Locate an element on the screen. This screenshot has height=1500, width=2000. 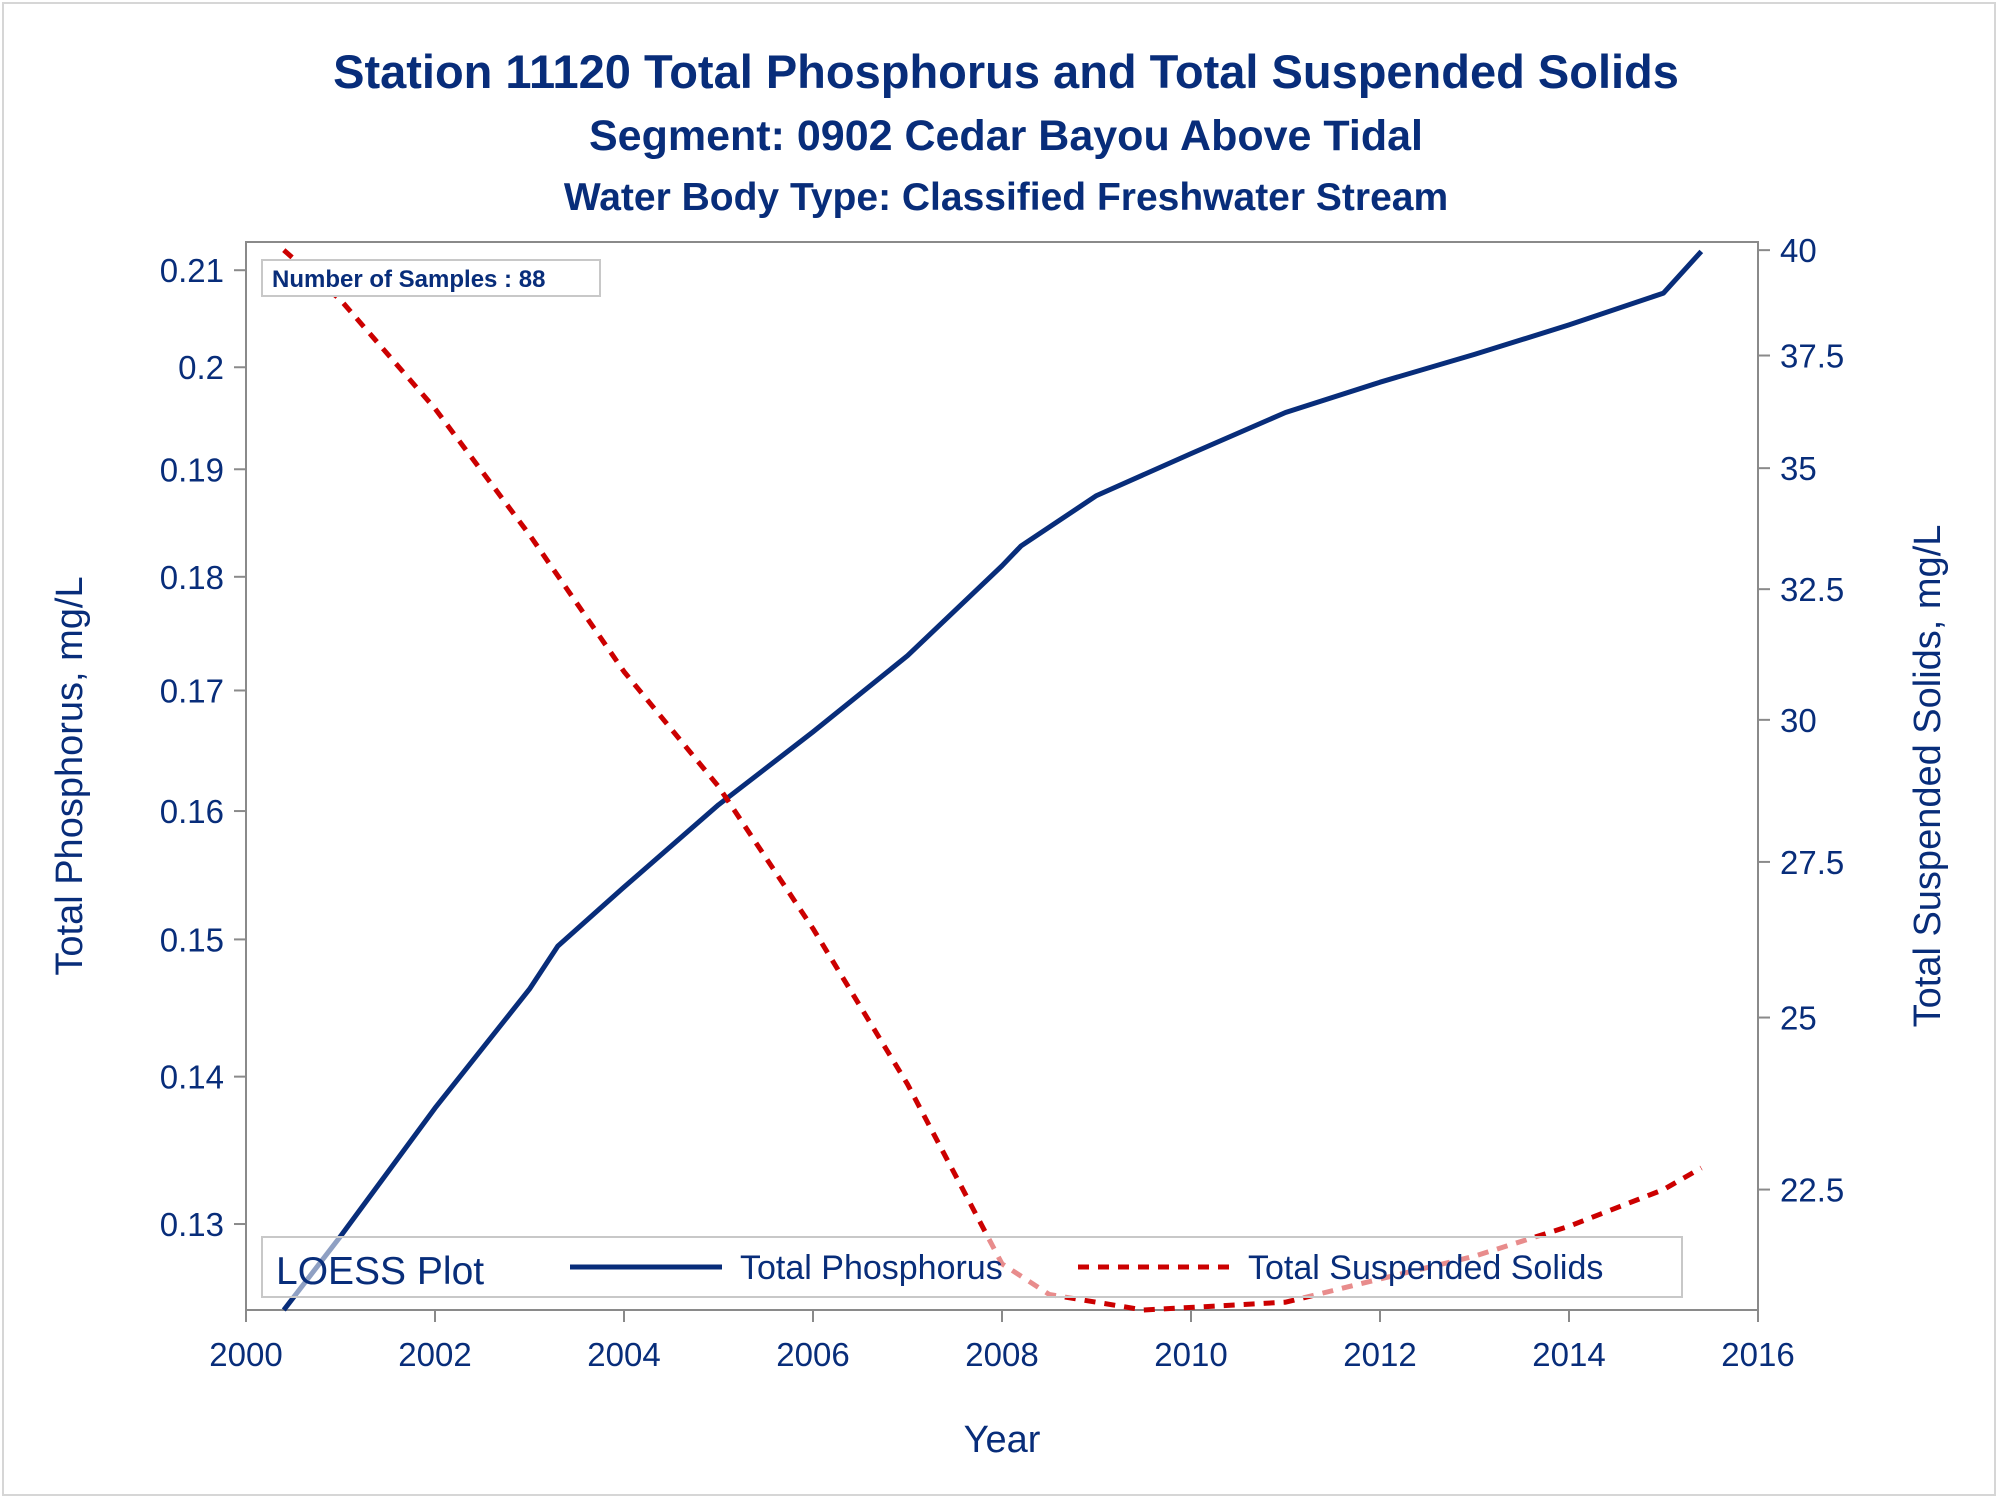
y-tick-label: 0.19 is located at coordinates (192, 469).